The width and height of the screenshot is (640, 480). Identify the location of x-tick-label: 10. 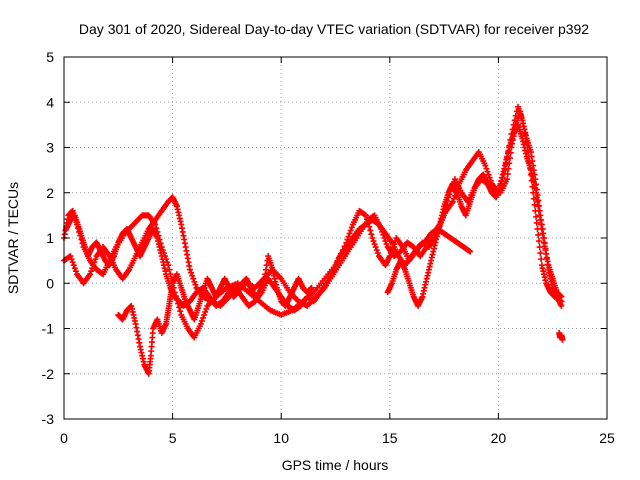
(281, 438).